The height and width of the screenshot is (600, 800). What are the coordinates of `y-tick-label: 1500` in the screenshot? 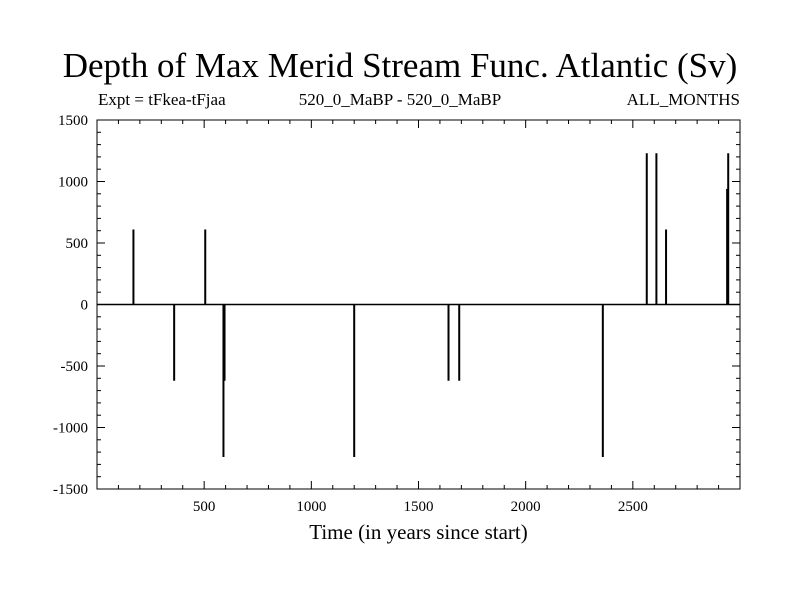 It's located at (73, 121).